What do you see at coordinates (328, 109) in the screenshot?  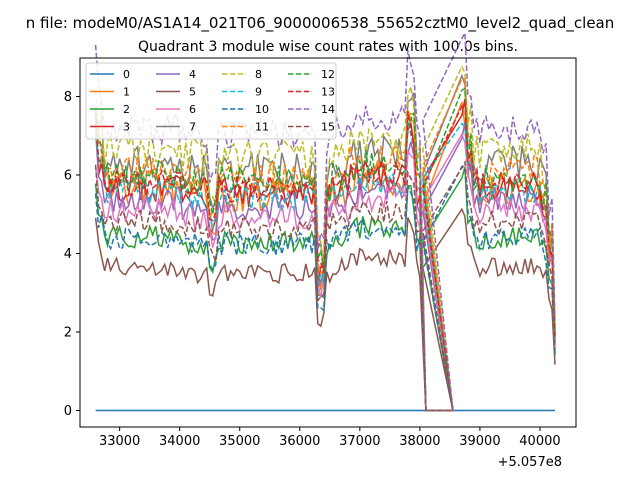 I see `legend-label-14: 14` at bounding box center [328, 109].